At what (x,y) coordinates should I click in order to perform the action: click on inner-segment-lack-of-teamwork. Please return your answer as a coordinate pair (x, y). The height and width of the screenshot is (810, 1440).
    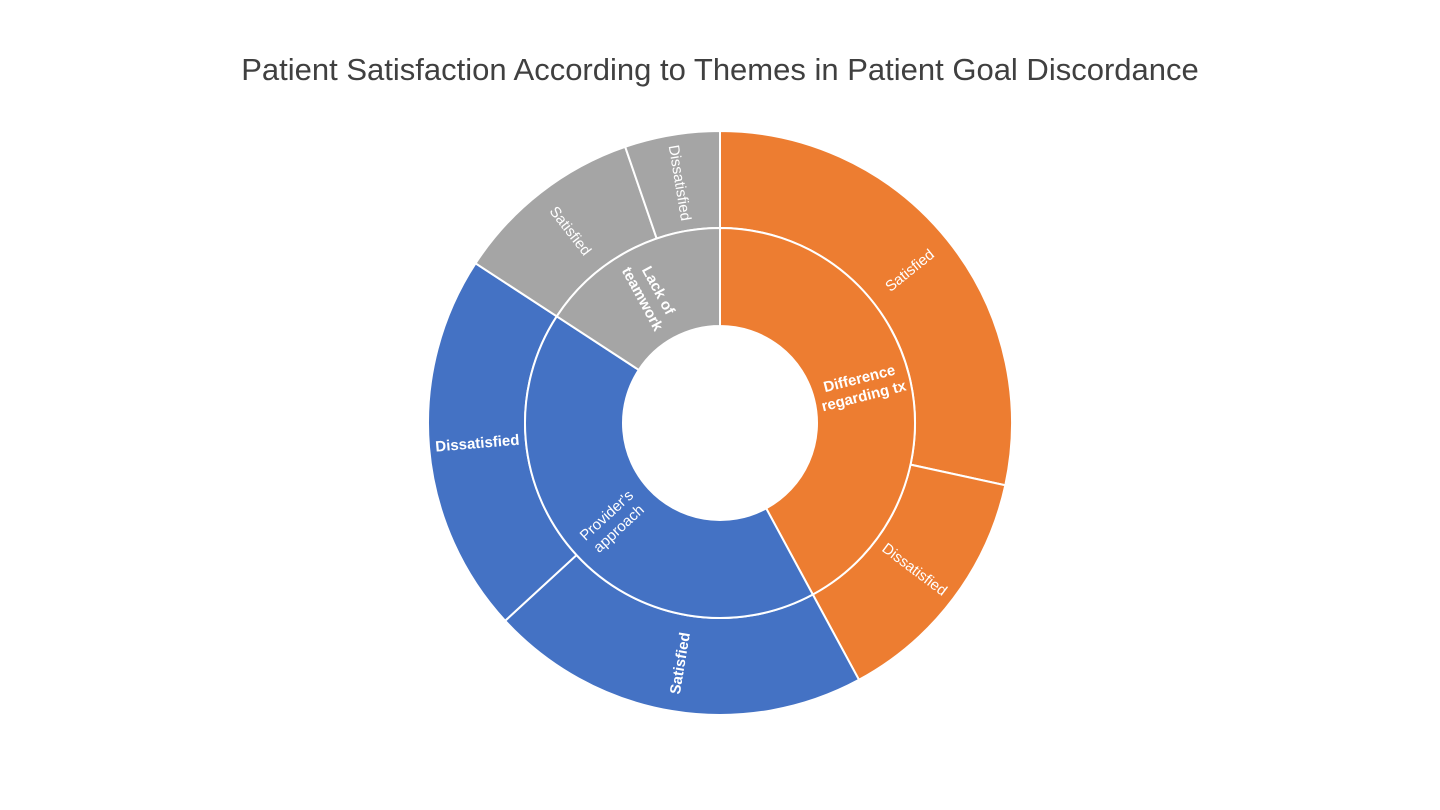
    Looking at the image, I should click on (638, 299).